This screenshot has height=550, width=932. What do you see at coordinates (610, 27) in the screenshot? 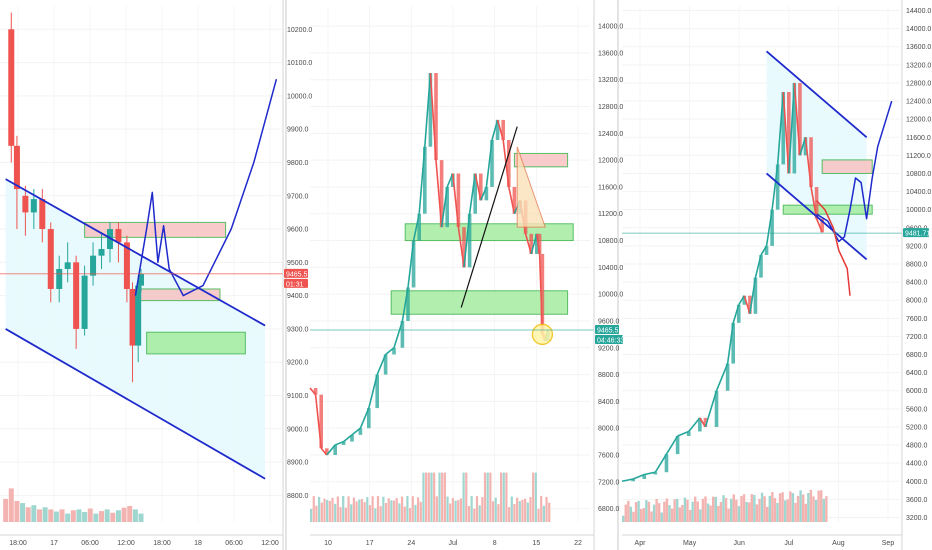
I see `y-tick-label: 14000.0` at bounding box center [610, 27].